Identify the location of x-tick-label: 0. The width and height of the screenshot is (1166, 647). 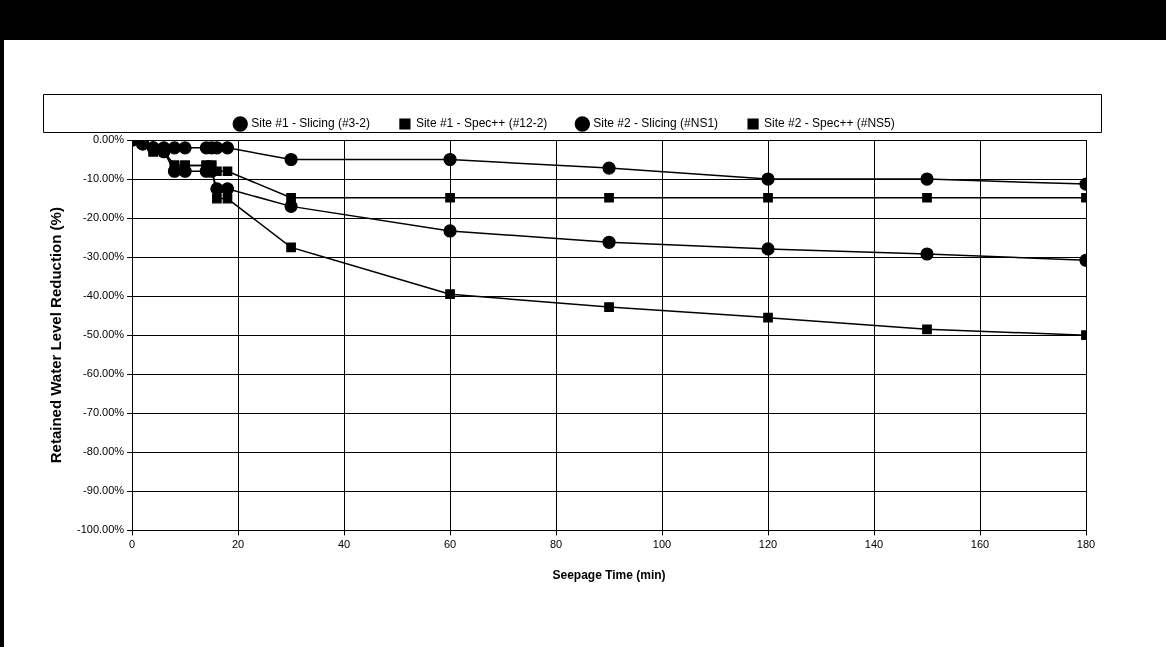
(132, 544).